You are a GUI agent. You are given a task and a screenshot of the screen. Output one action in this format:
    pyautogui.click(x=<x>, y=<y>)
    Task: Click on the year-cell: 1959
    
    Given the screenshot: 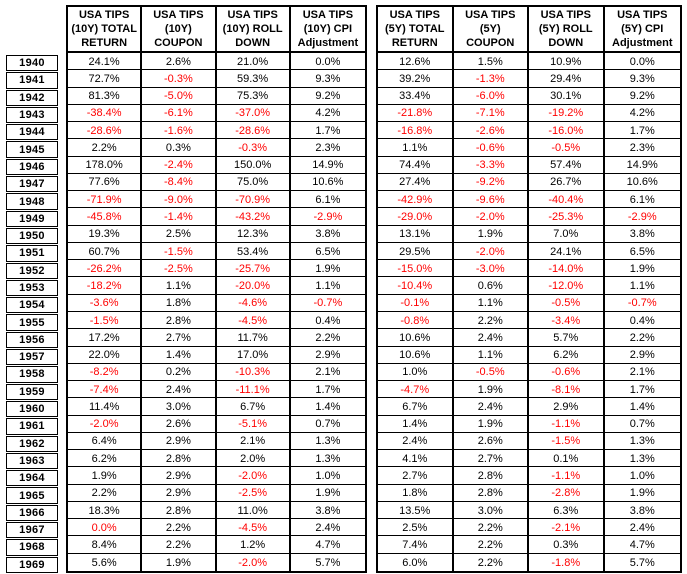 What is the action you would take?
    pyautogui.click(x=32, y=391)
    